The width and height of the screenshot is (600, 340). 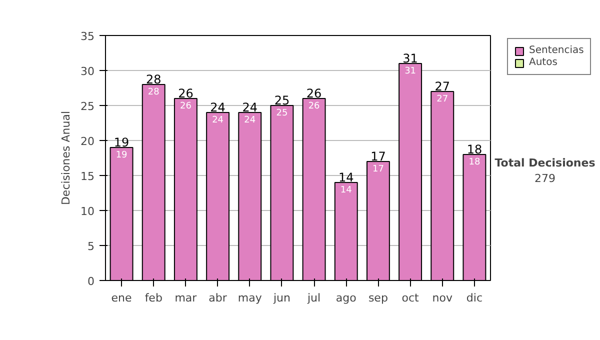 What do you see at coordinates (122, 155) in the screenshot?
I see `data-label: 19` at bounding box center [122, 155].